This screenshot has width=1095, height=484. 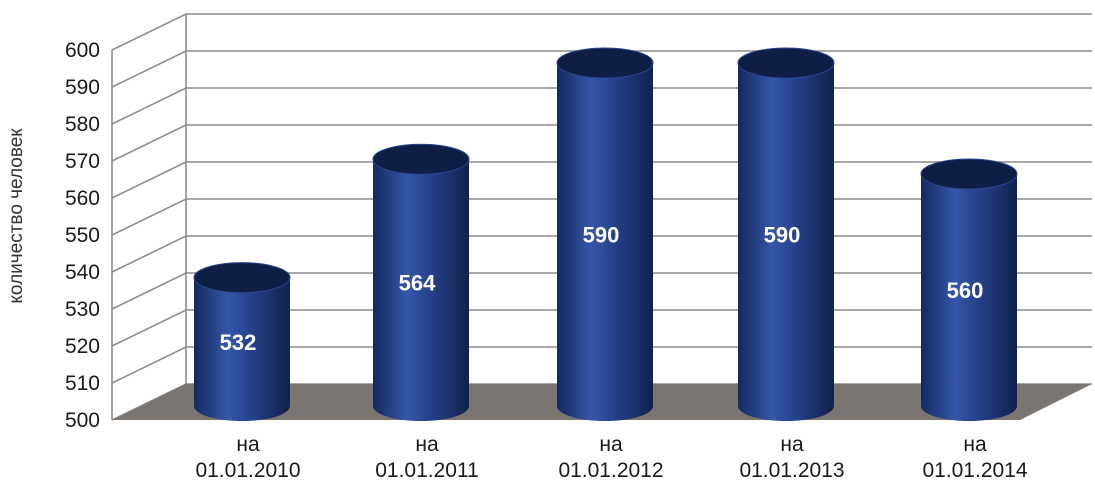 I want to click on y-tick-label: 510, so click(x=82, y=383).